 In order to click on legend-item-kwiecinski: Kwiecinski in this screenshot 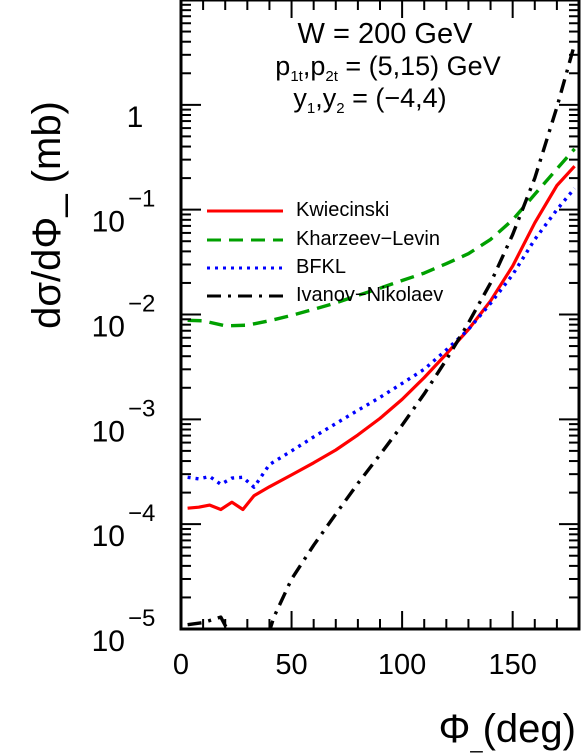, I will do `click(298, 210)`.